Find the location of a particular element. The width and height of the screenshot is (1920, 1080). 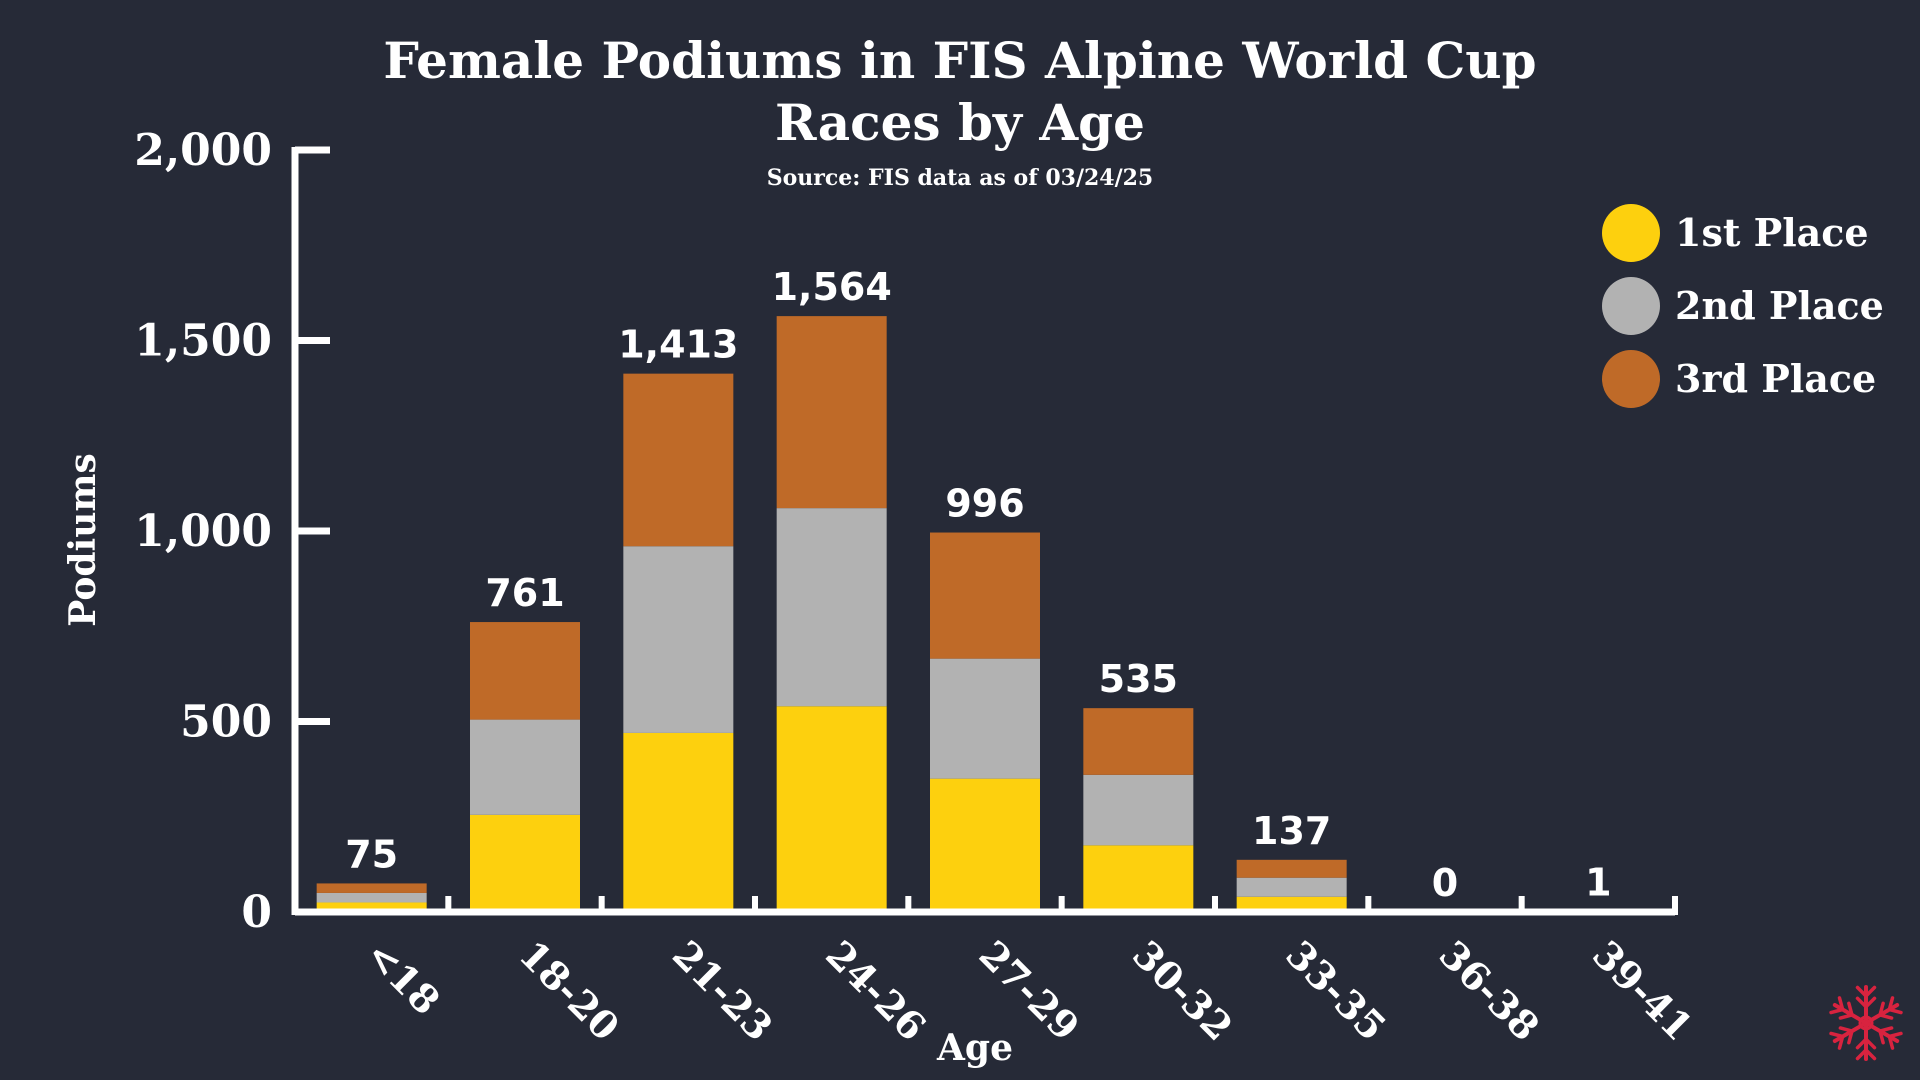

snowflake-hub is located at coordinates (1866, 1023).